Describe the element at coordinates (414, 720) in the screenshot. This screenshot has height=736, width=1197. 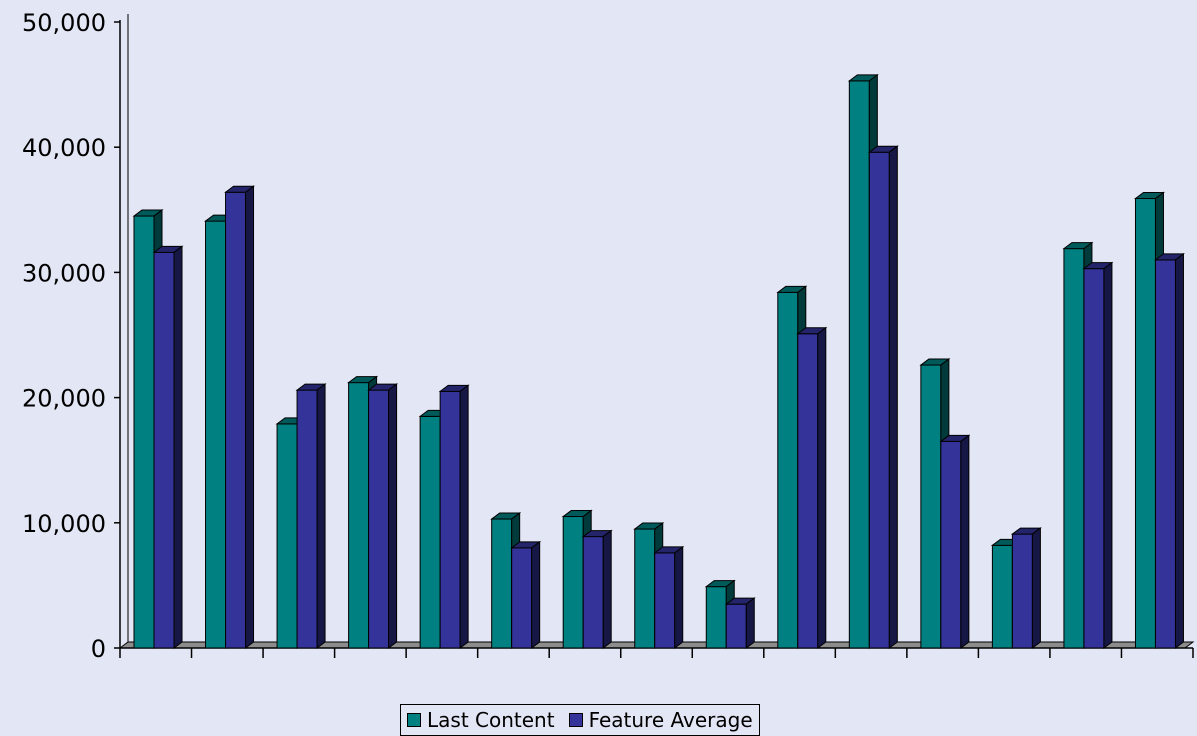
I see `legend-swatch-last-content` at that location.